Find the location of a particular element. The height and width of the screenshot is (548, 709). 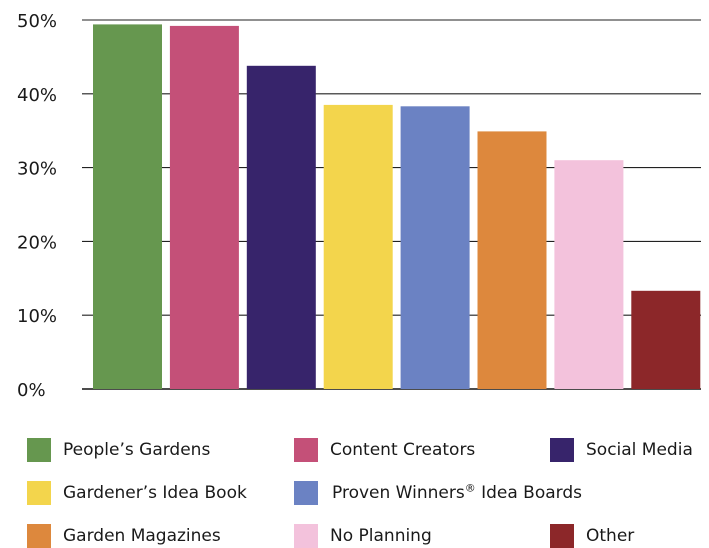

legend-label-no-planning: No Planning is located at coordinates (381, 536).